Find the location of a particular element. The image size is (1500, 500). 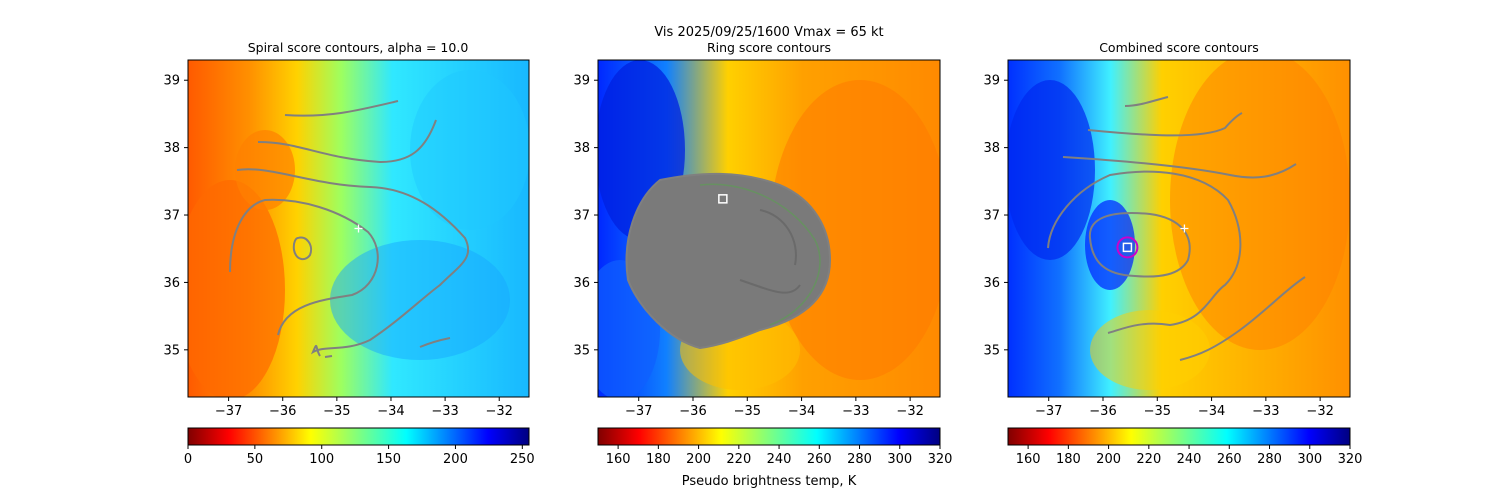

panel-title: Spiral score contours, alpha = 10.0 is located at coordinates (358, 47).